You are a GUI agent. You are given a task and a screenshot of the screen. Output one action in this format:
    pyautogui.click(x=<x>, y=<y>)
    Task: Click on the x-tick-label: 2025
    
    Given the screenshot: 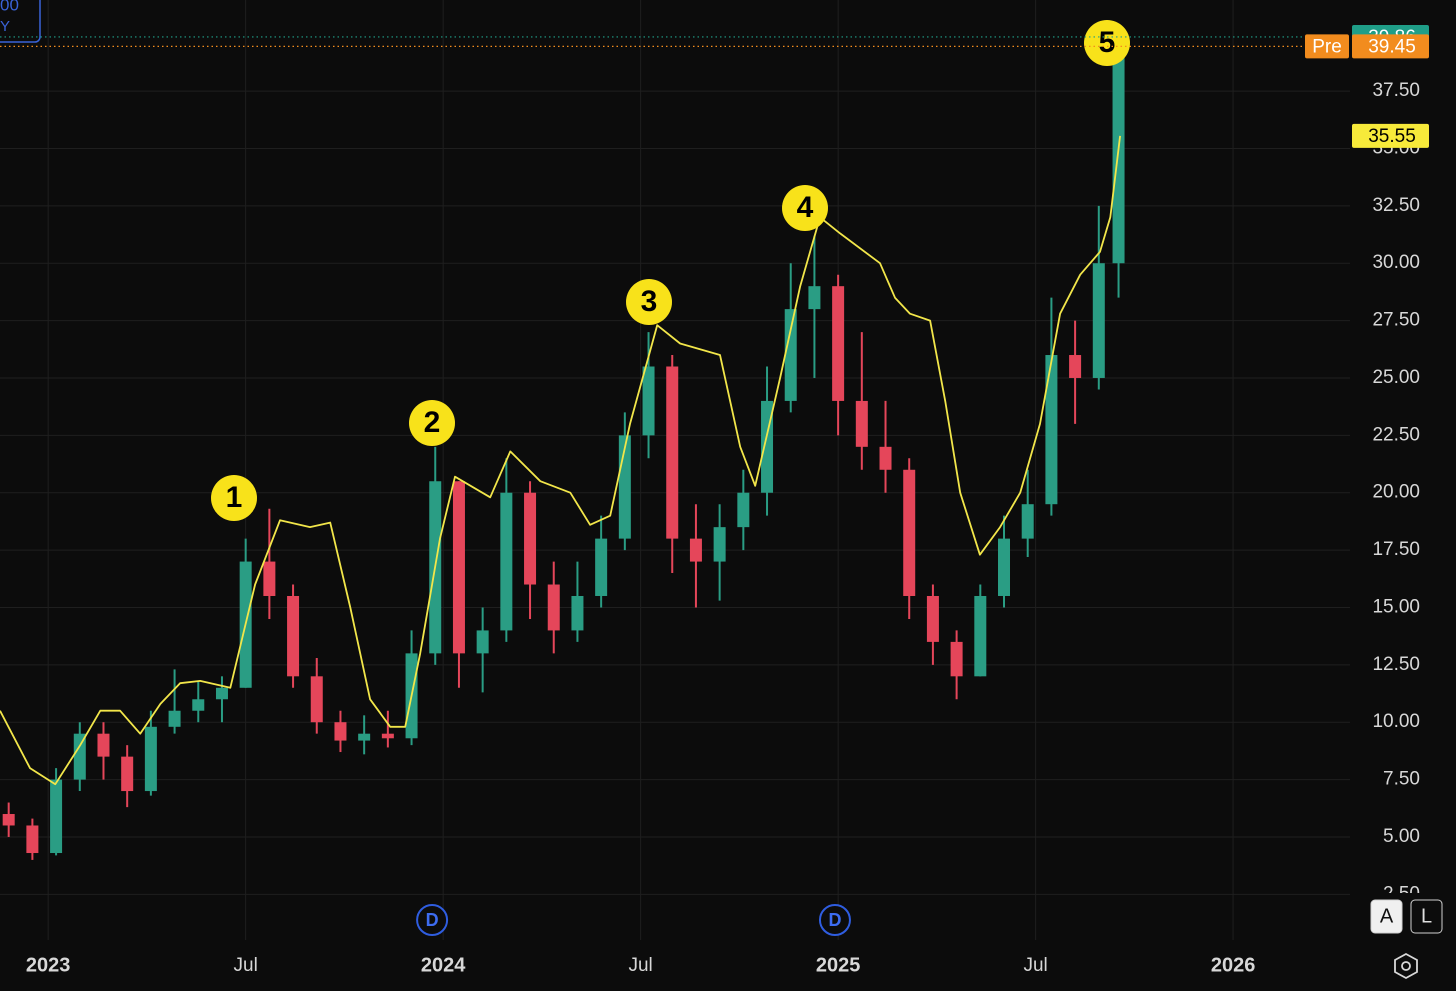 What is the action you would take?
    pyautogui.click(x=838, y=965)
    